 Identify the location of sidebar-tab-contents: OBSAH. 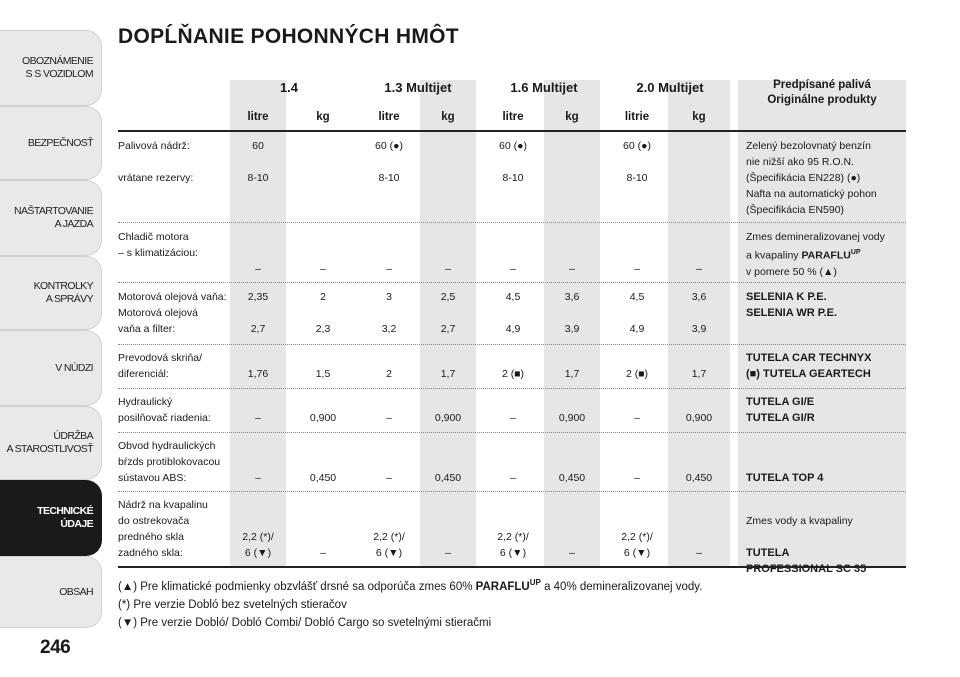
(51, 592).